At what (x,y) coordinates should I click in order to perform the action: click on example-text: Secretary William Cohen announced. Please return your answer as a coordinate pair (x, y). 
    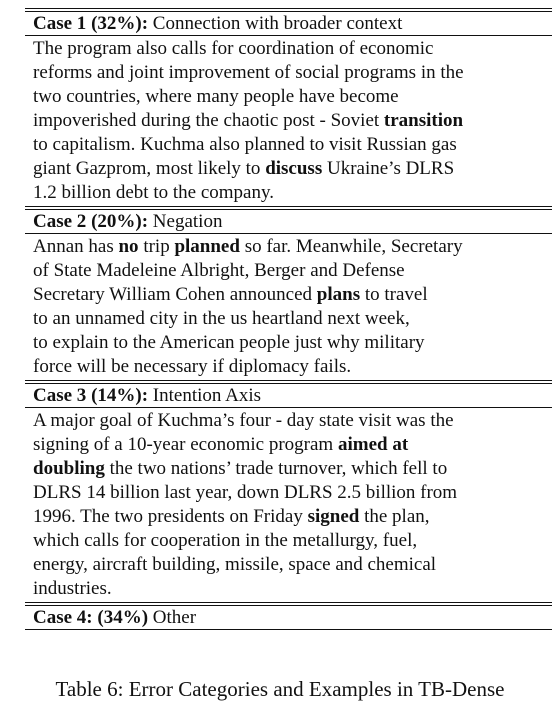
    Looking at the image, I should click on (175, 294).